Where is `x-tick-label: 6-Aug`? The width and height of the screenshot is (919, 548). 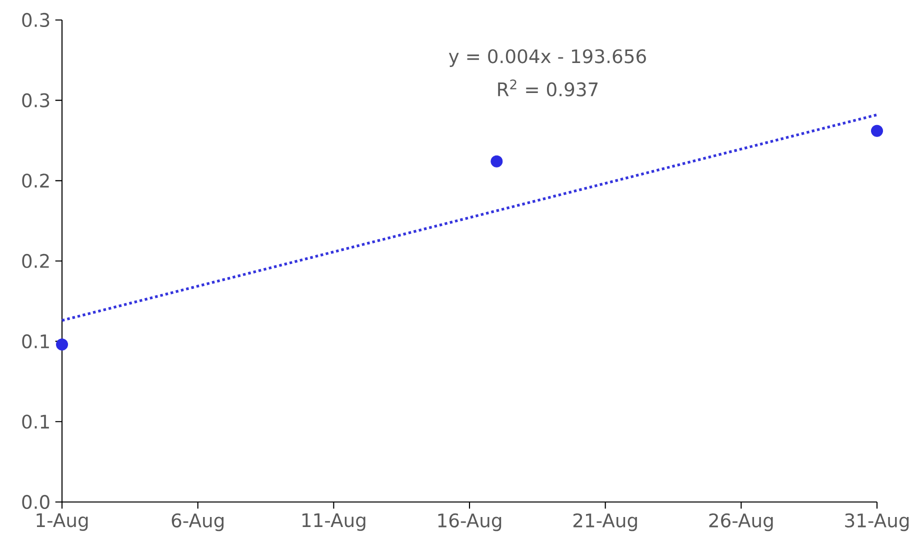
x-tick-label: 6-Aug is located at coordinates (198, 522).